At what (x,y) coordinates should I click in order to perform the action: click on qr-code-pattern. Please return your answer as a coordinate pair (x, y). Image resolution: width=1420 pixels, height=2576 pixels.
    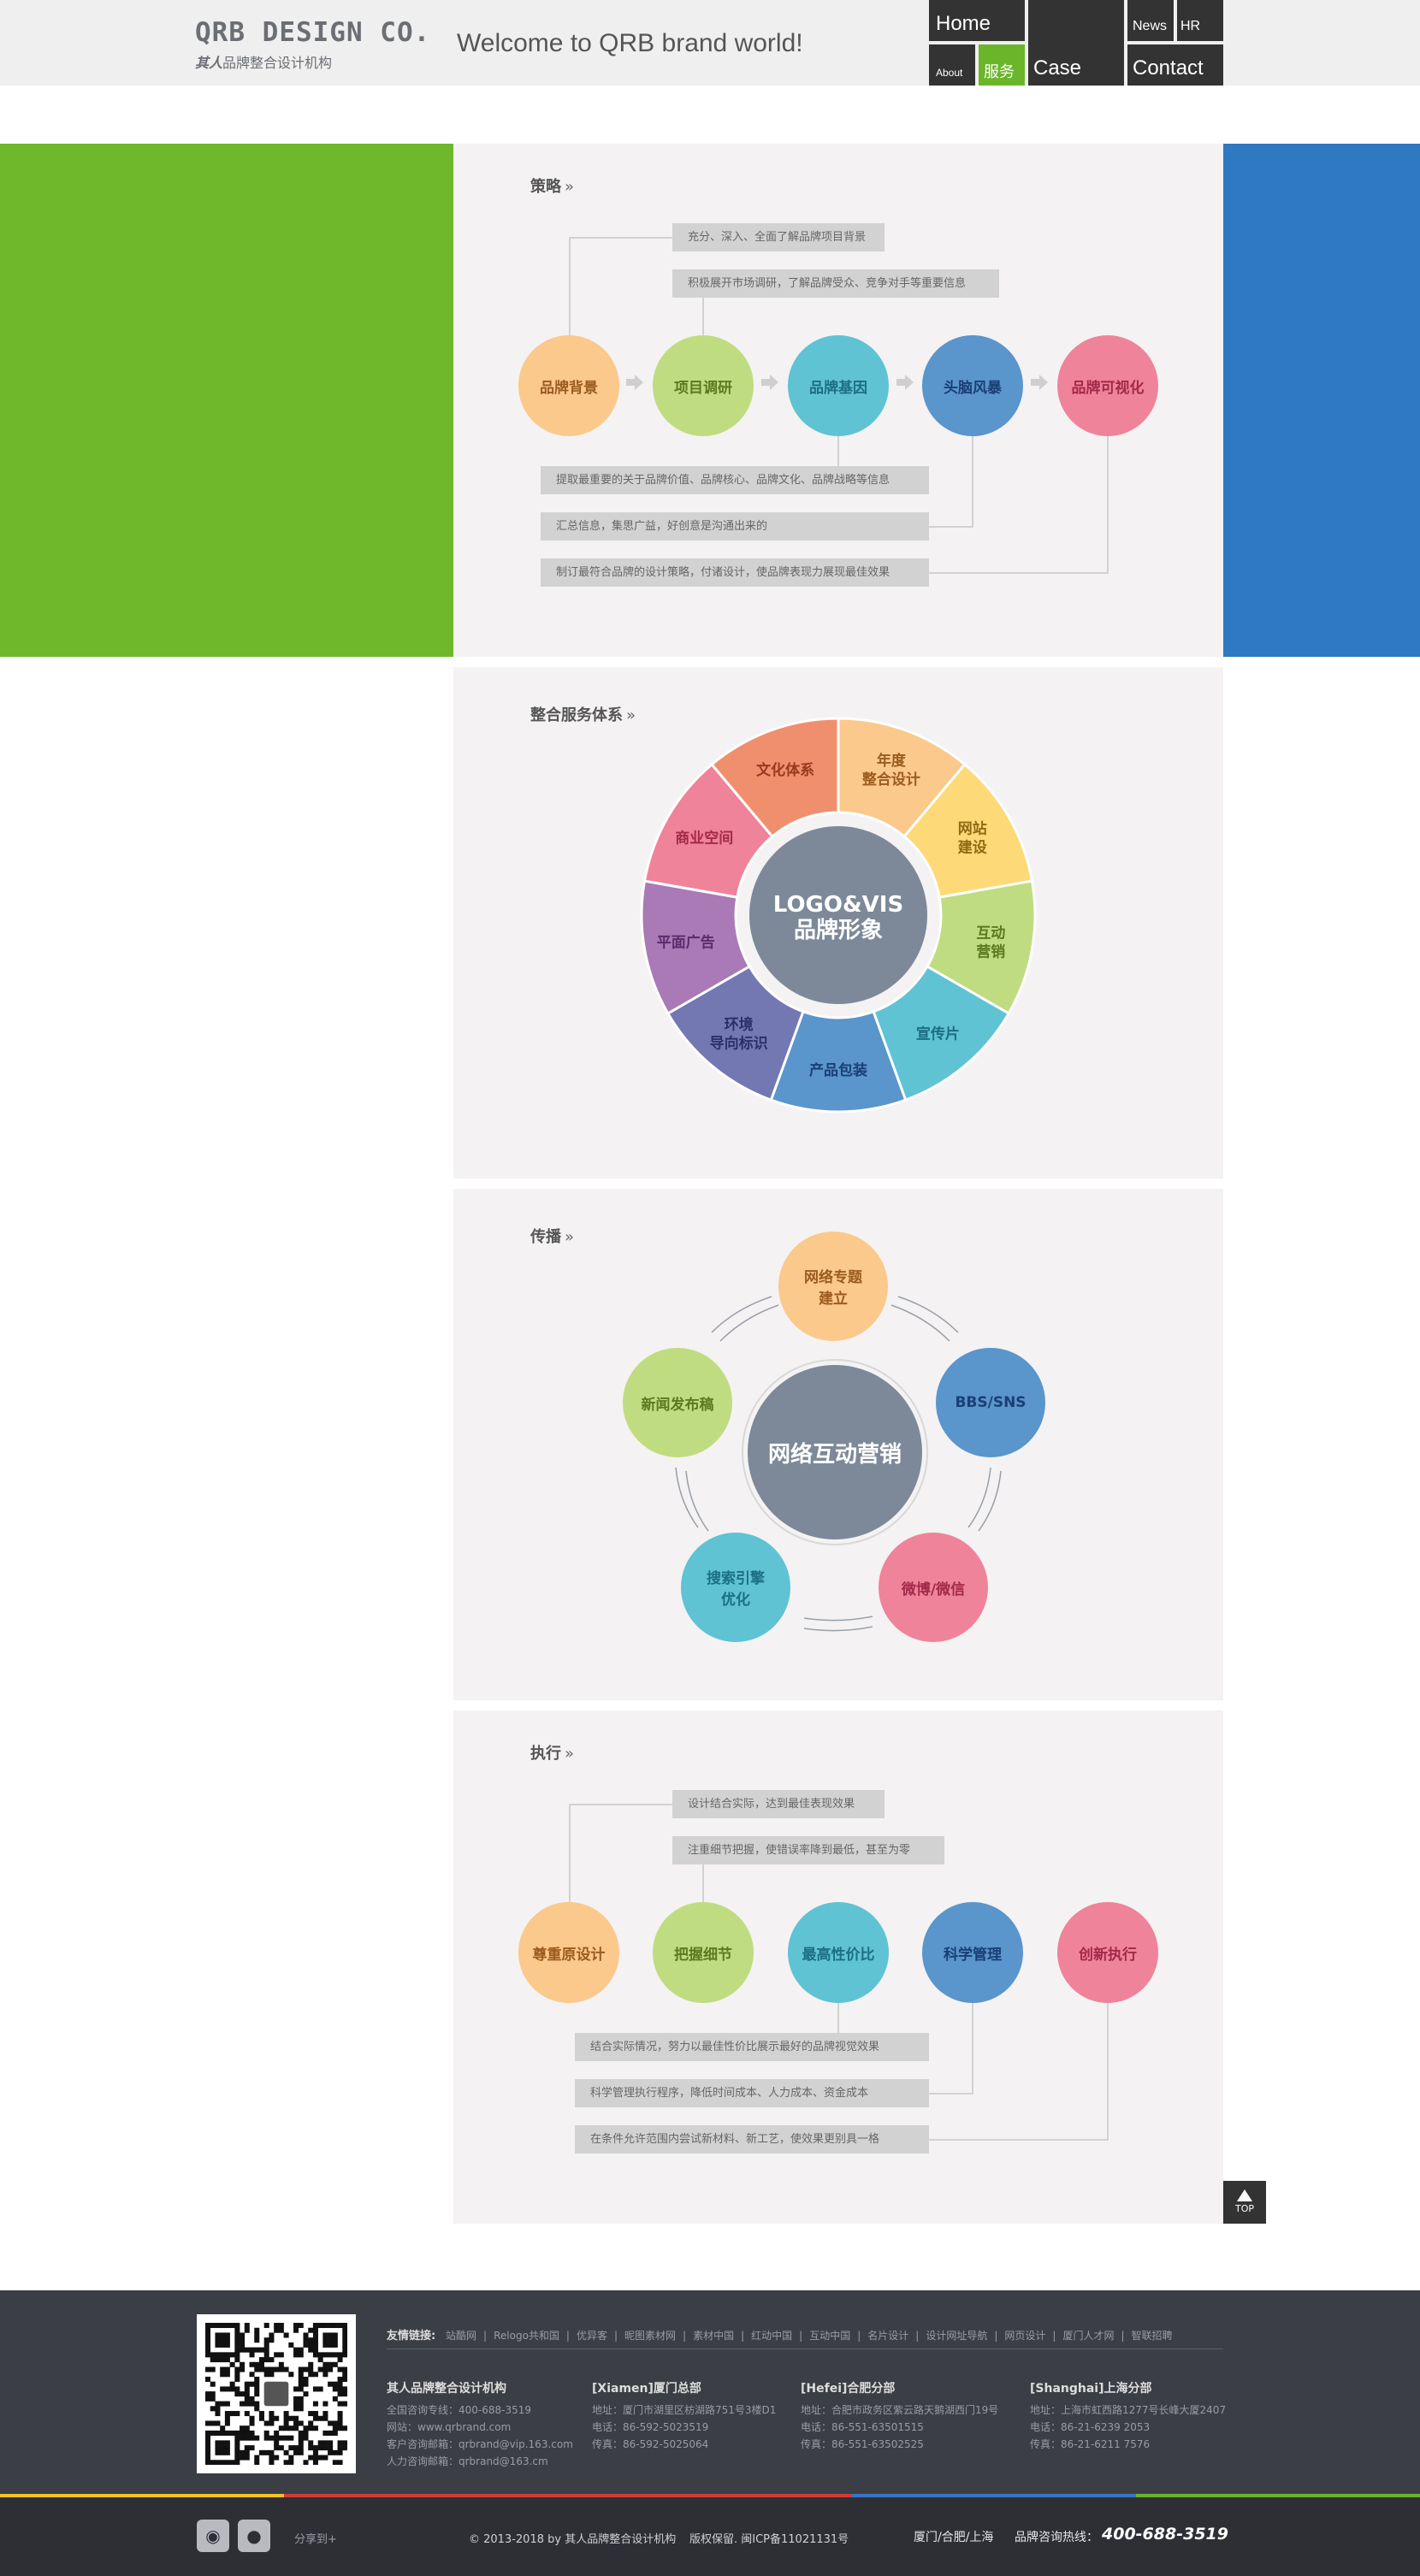
    Looking at the image, I should click on (276, 2394).